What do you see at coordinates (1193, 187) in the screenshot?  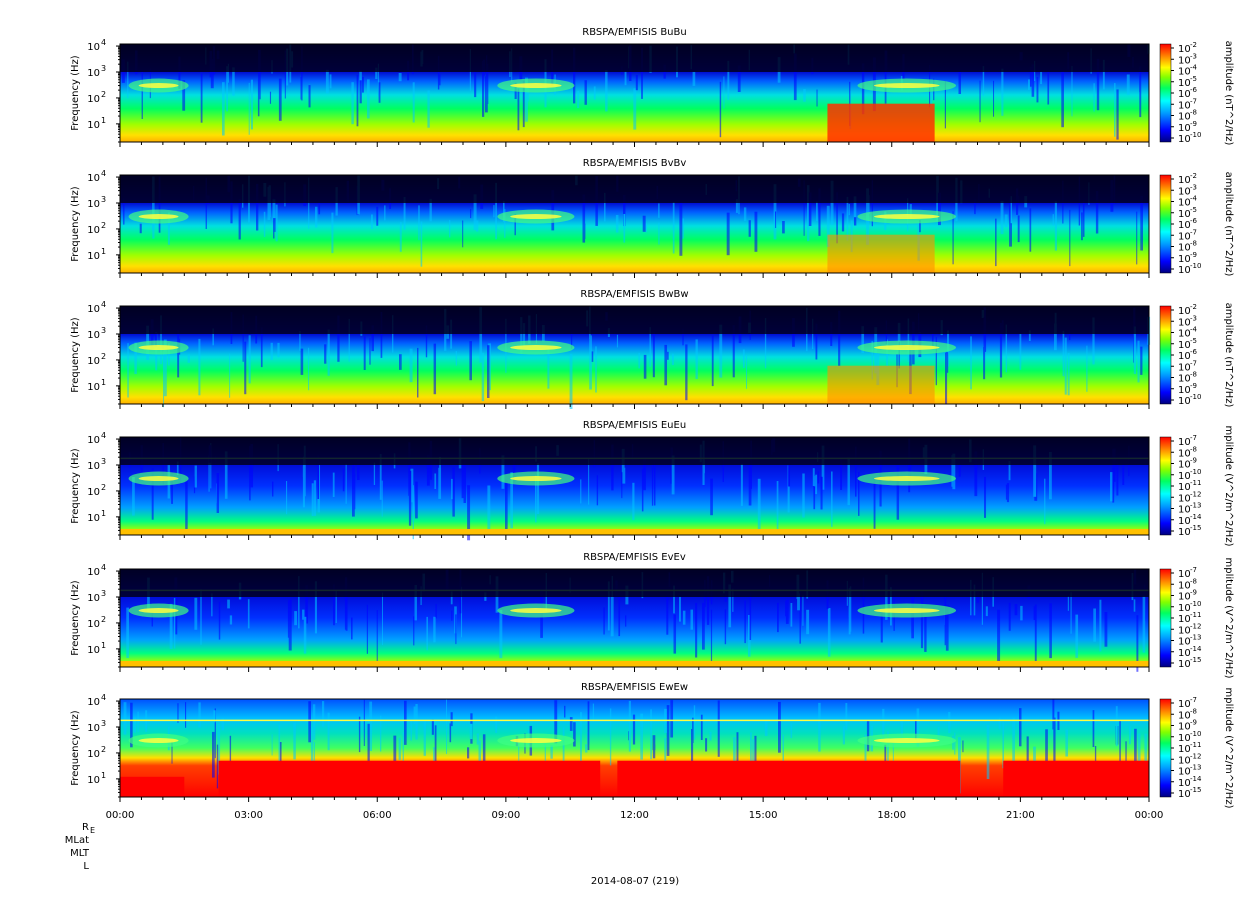 I see `colorbar-tick-exponent: -3` at bounding box center [1193, 187].